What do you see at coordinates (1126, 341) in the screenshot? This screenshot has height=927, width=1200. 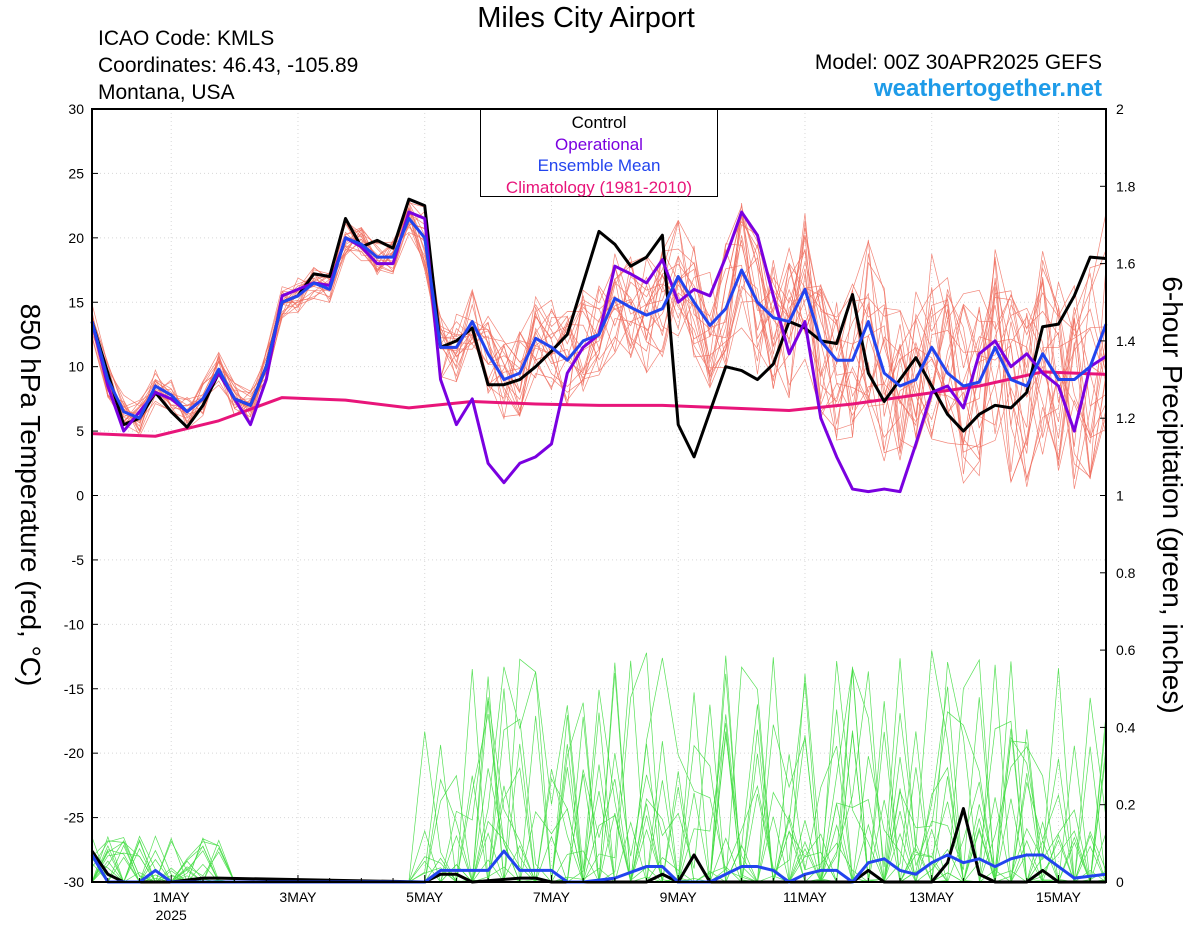 I see `right-tick-label: 1.4` at bounding box center [1126, 341].